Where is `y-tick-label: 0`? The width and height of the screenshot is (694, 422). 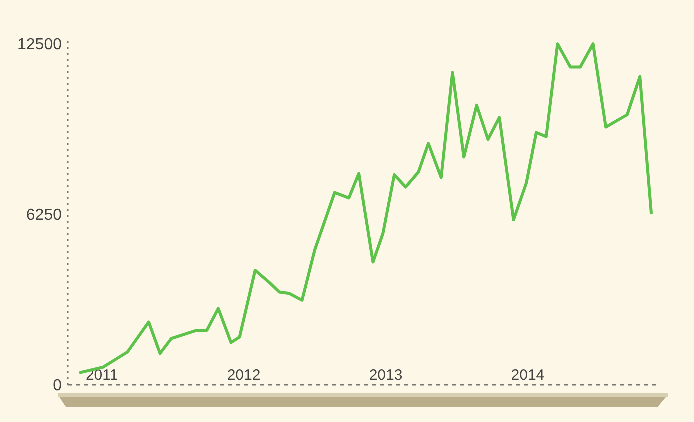 y-tick-label: 0 is located at coordinates (57, 386).